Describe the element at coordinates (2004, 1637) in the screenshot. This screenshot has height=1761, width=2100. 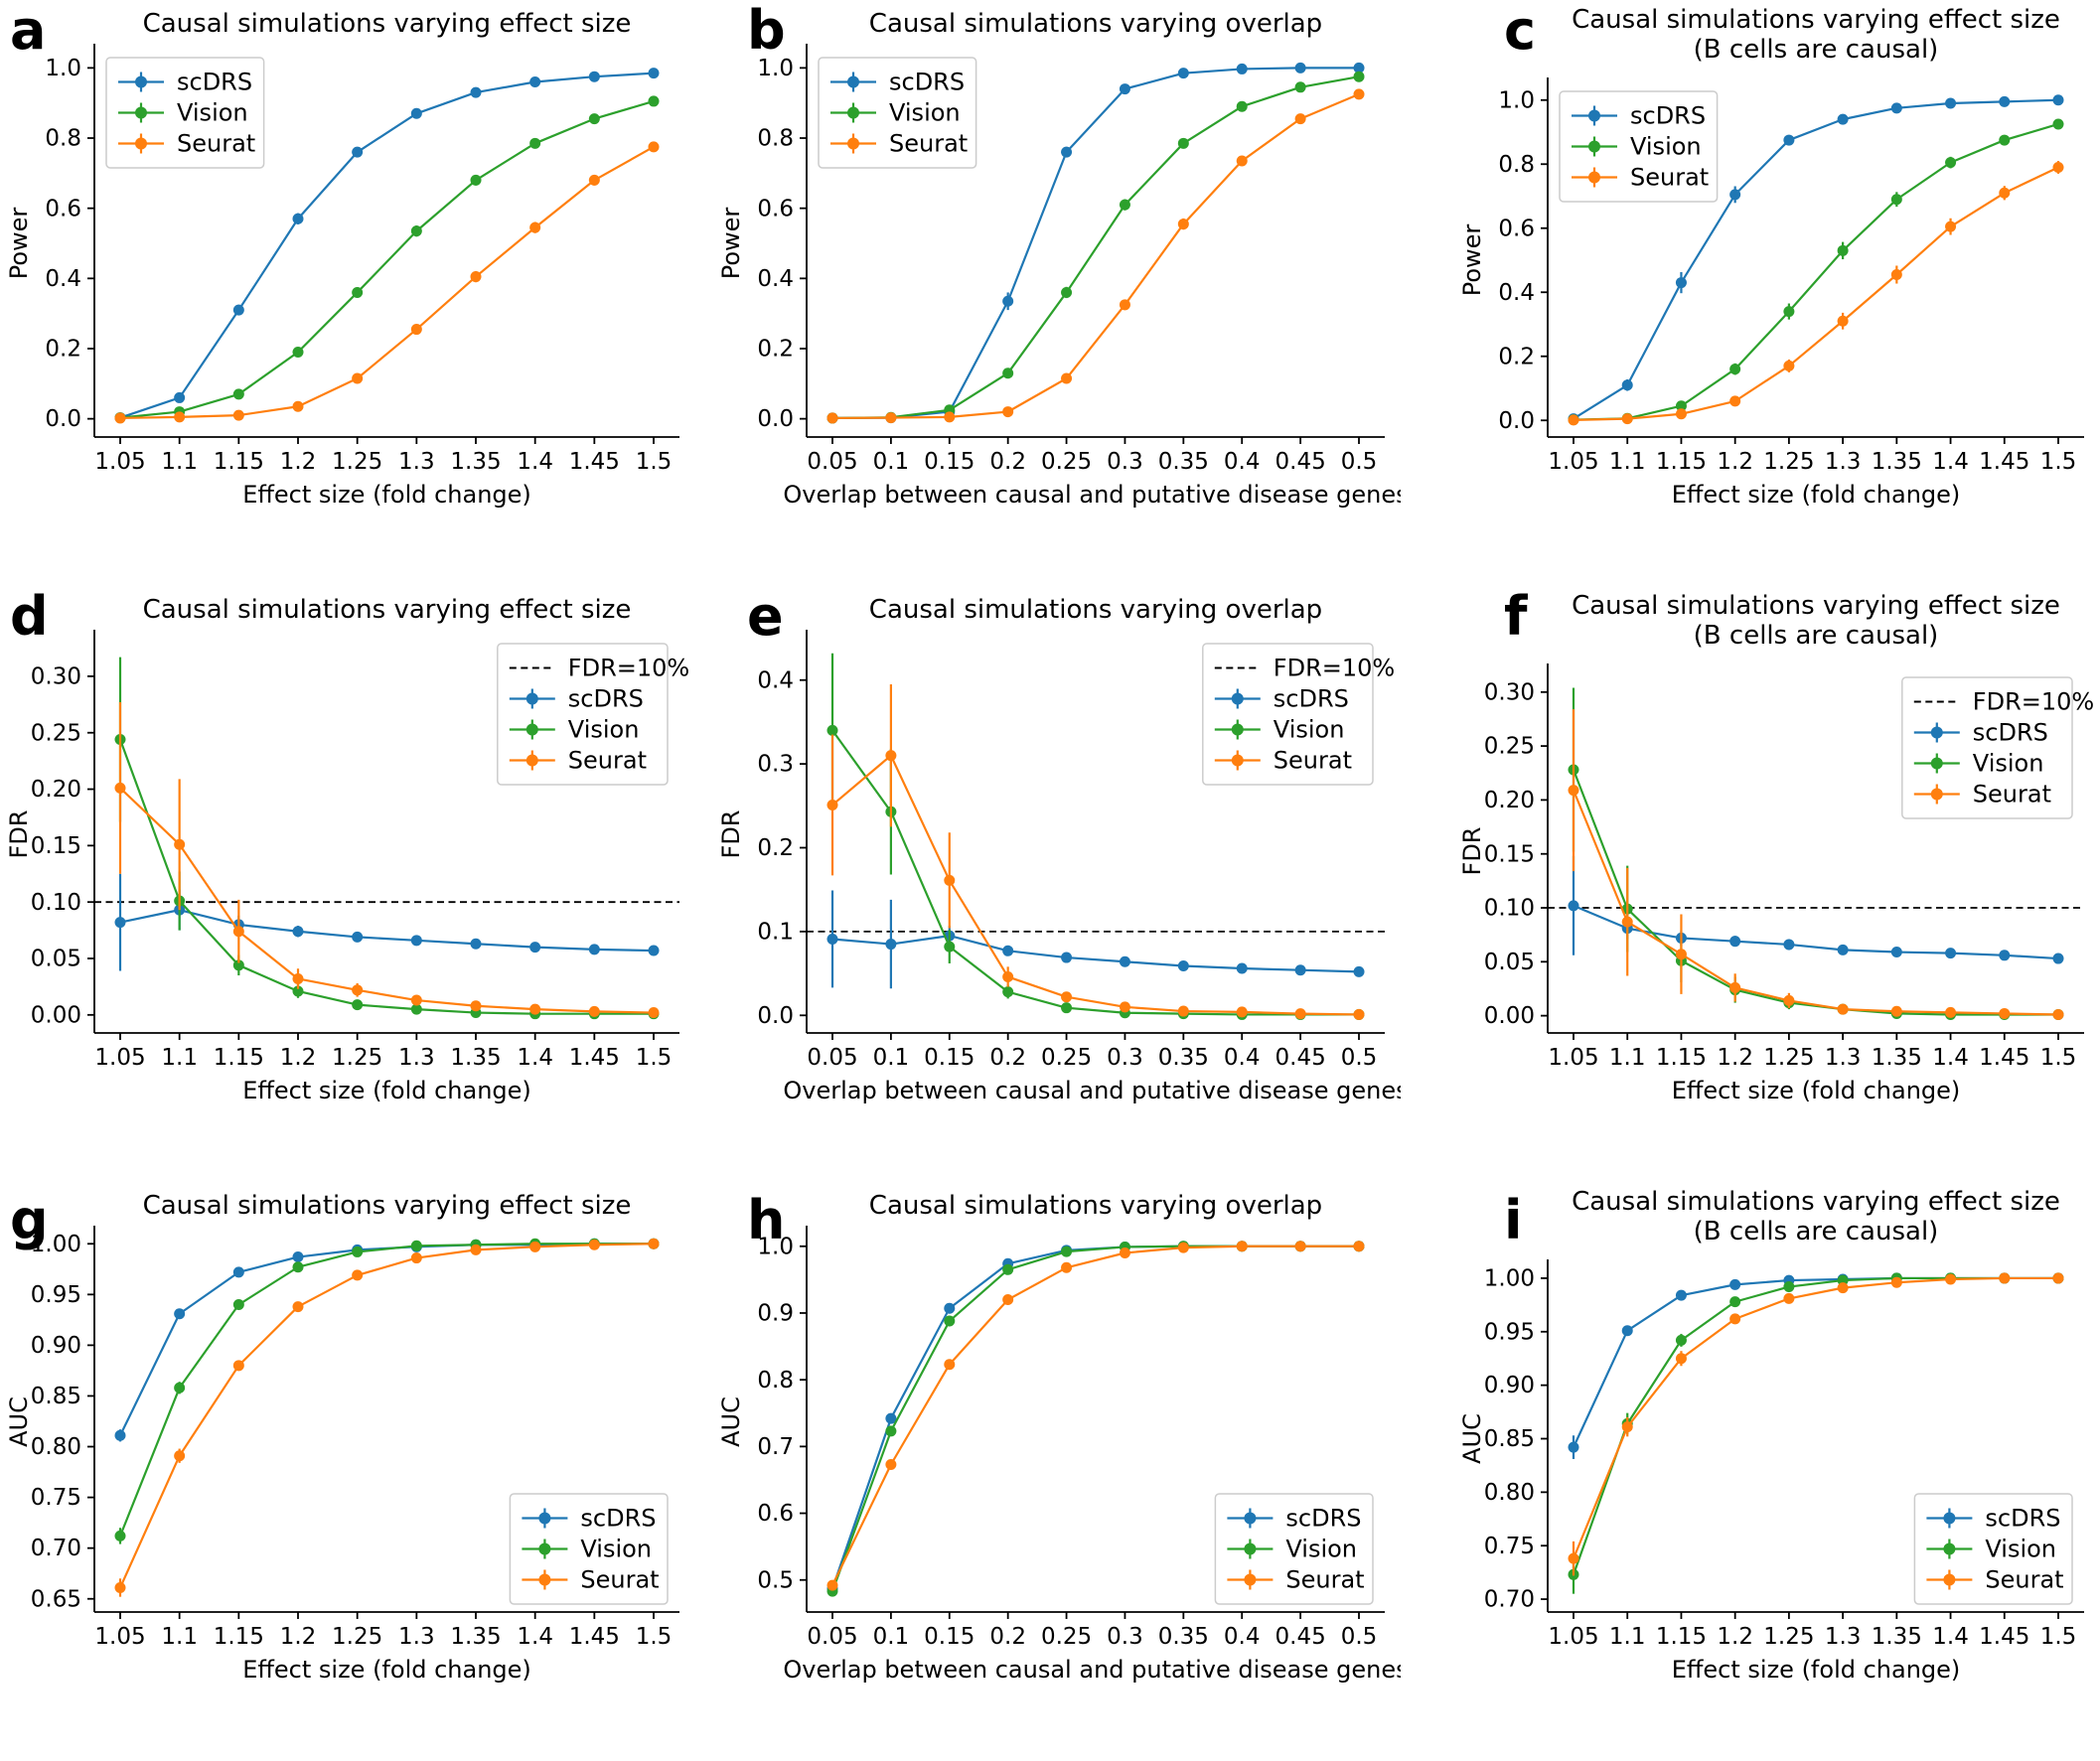
I see `x-tick-label: 1.45` at that location.